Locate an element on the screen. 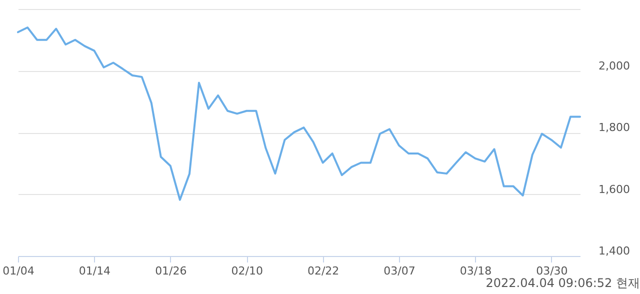 The image size is (640, 294). x-tick-label: 03/30 is located at coordinates (552, 271).